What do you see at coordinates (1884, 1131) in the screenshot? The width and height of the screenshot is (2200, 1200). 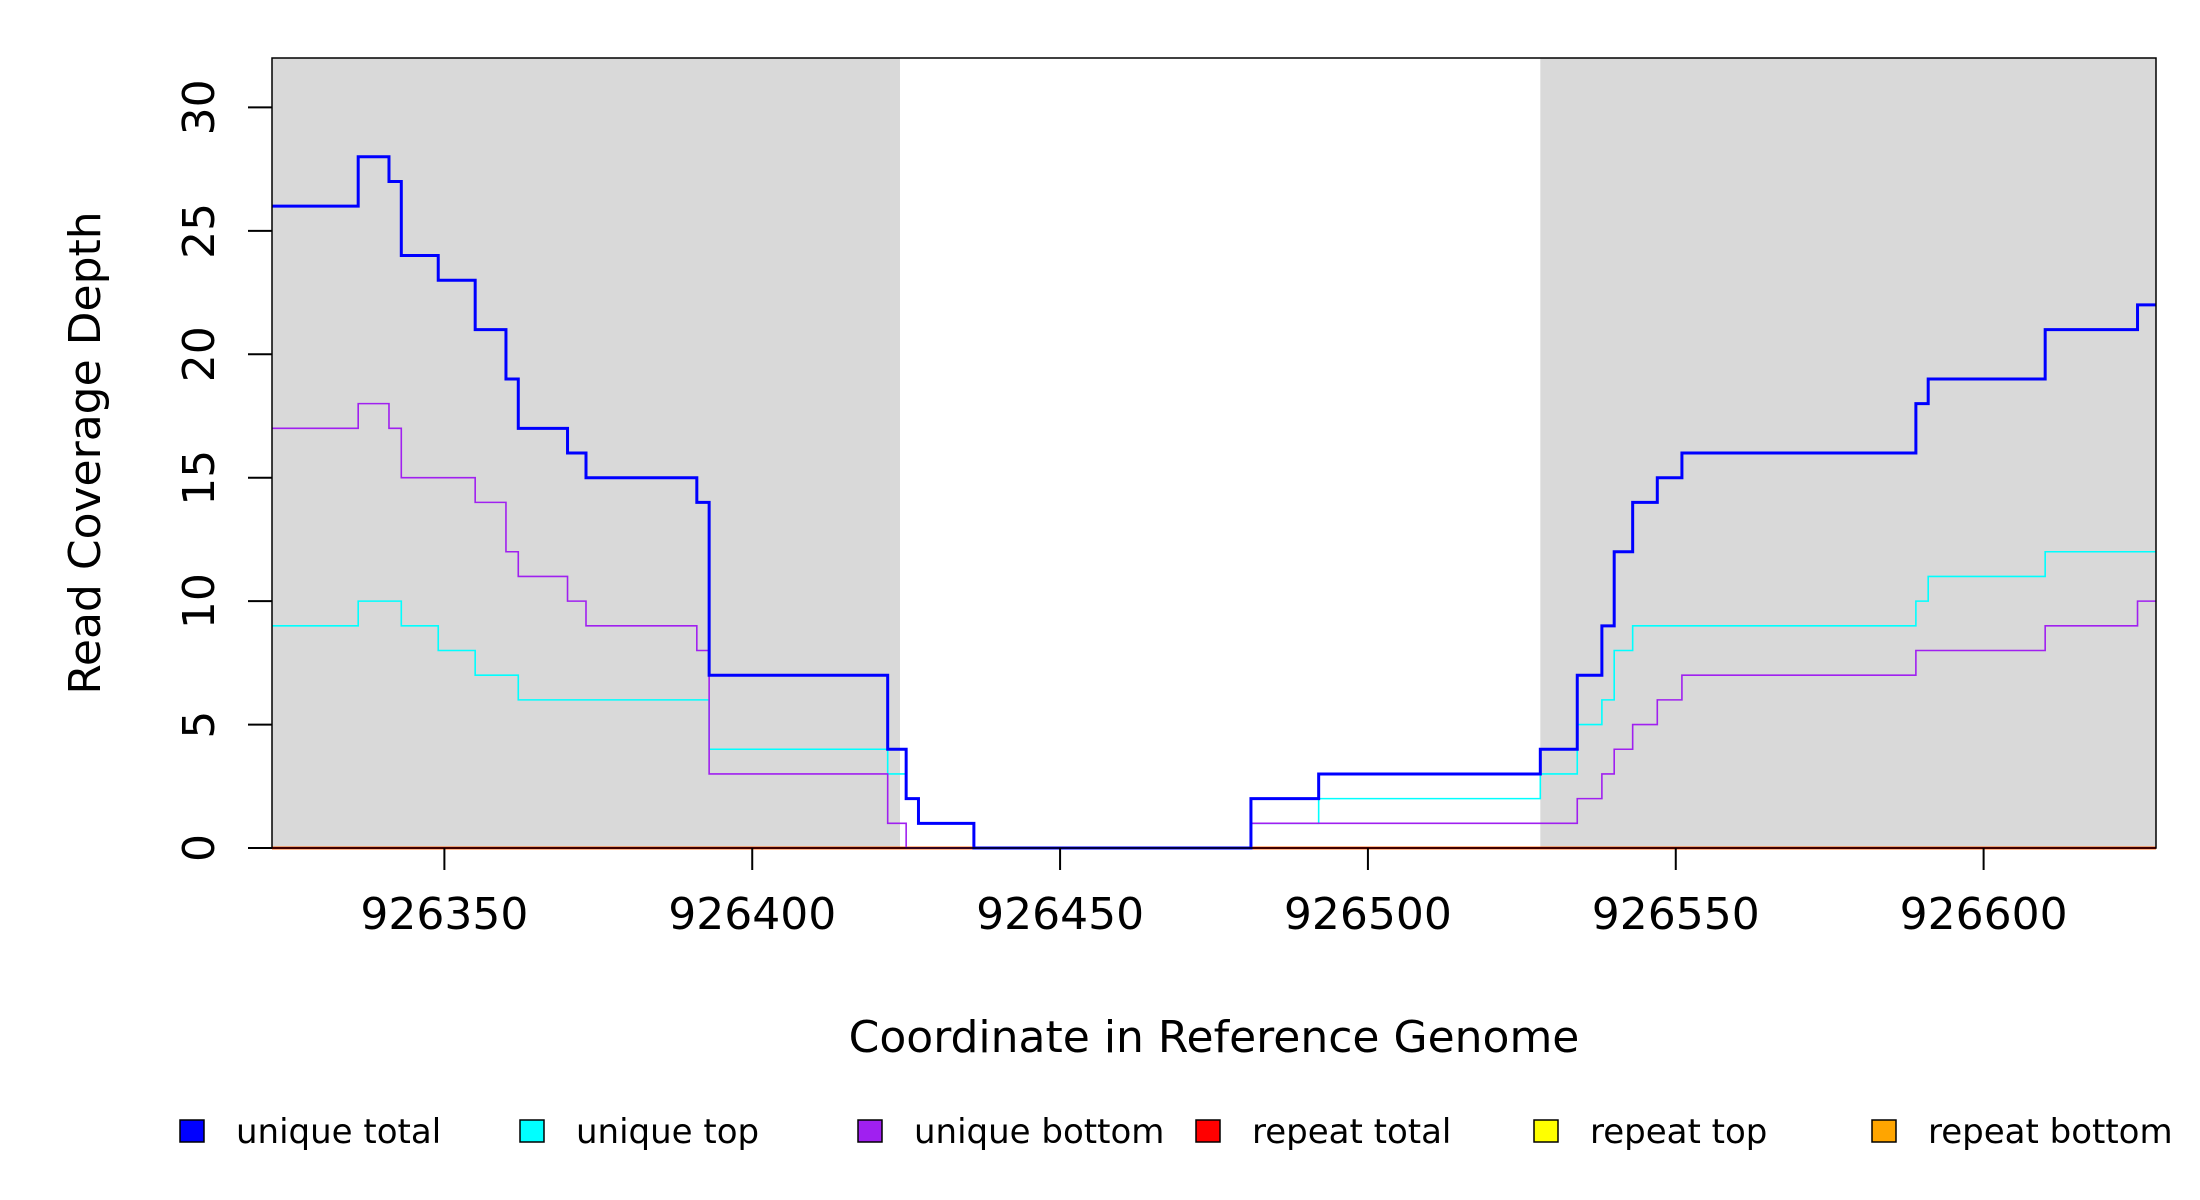 I see `legend-swatch-repeat-bottom` at bounding box center [1884, 1131].